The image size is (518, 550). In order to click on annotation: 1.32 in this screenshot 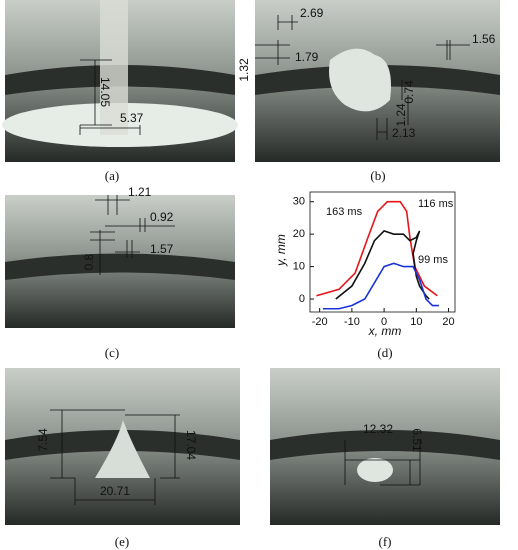, I will do `click(244, 70)`.